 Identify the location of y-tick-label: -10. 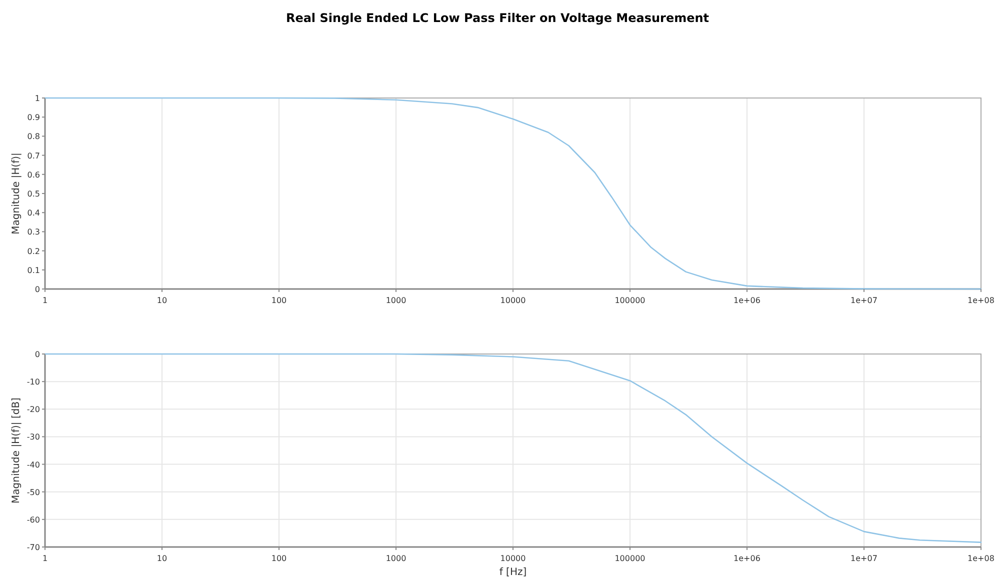
(33, 382).